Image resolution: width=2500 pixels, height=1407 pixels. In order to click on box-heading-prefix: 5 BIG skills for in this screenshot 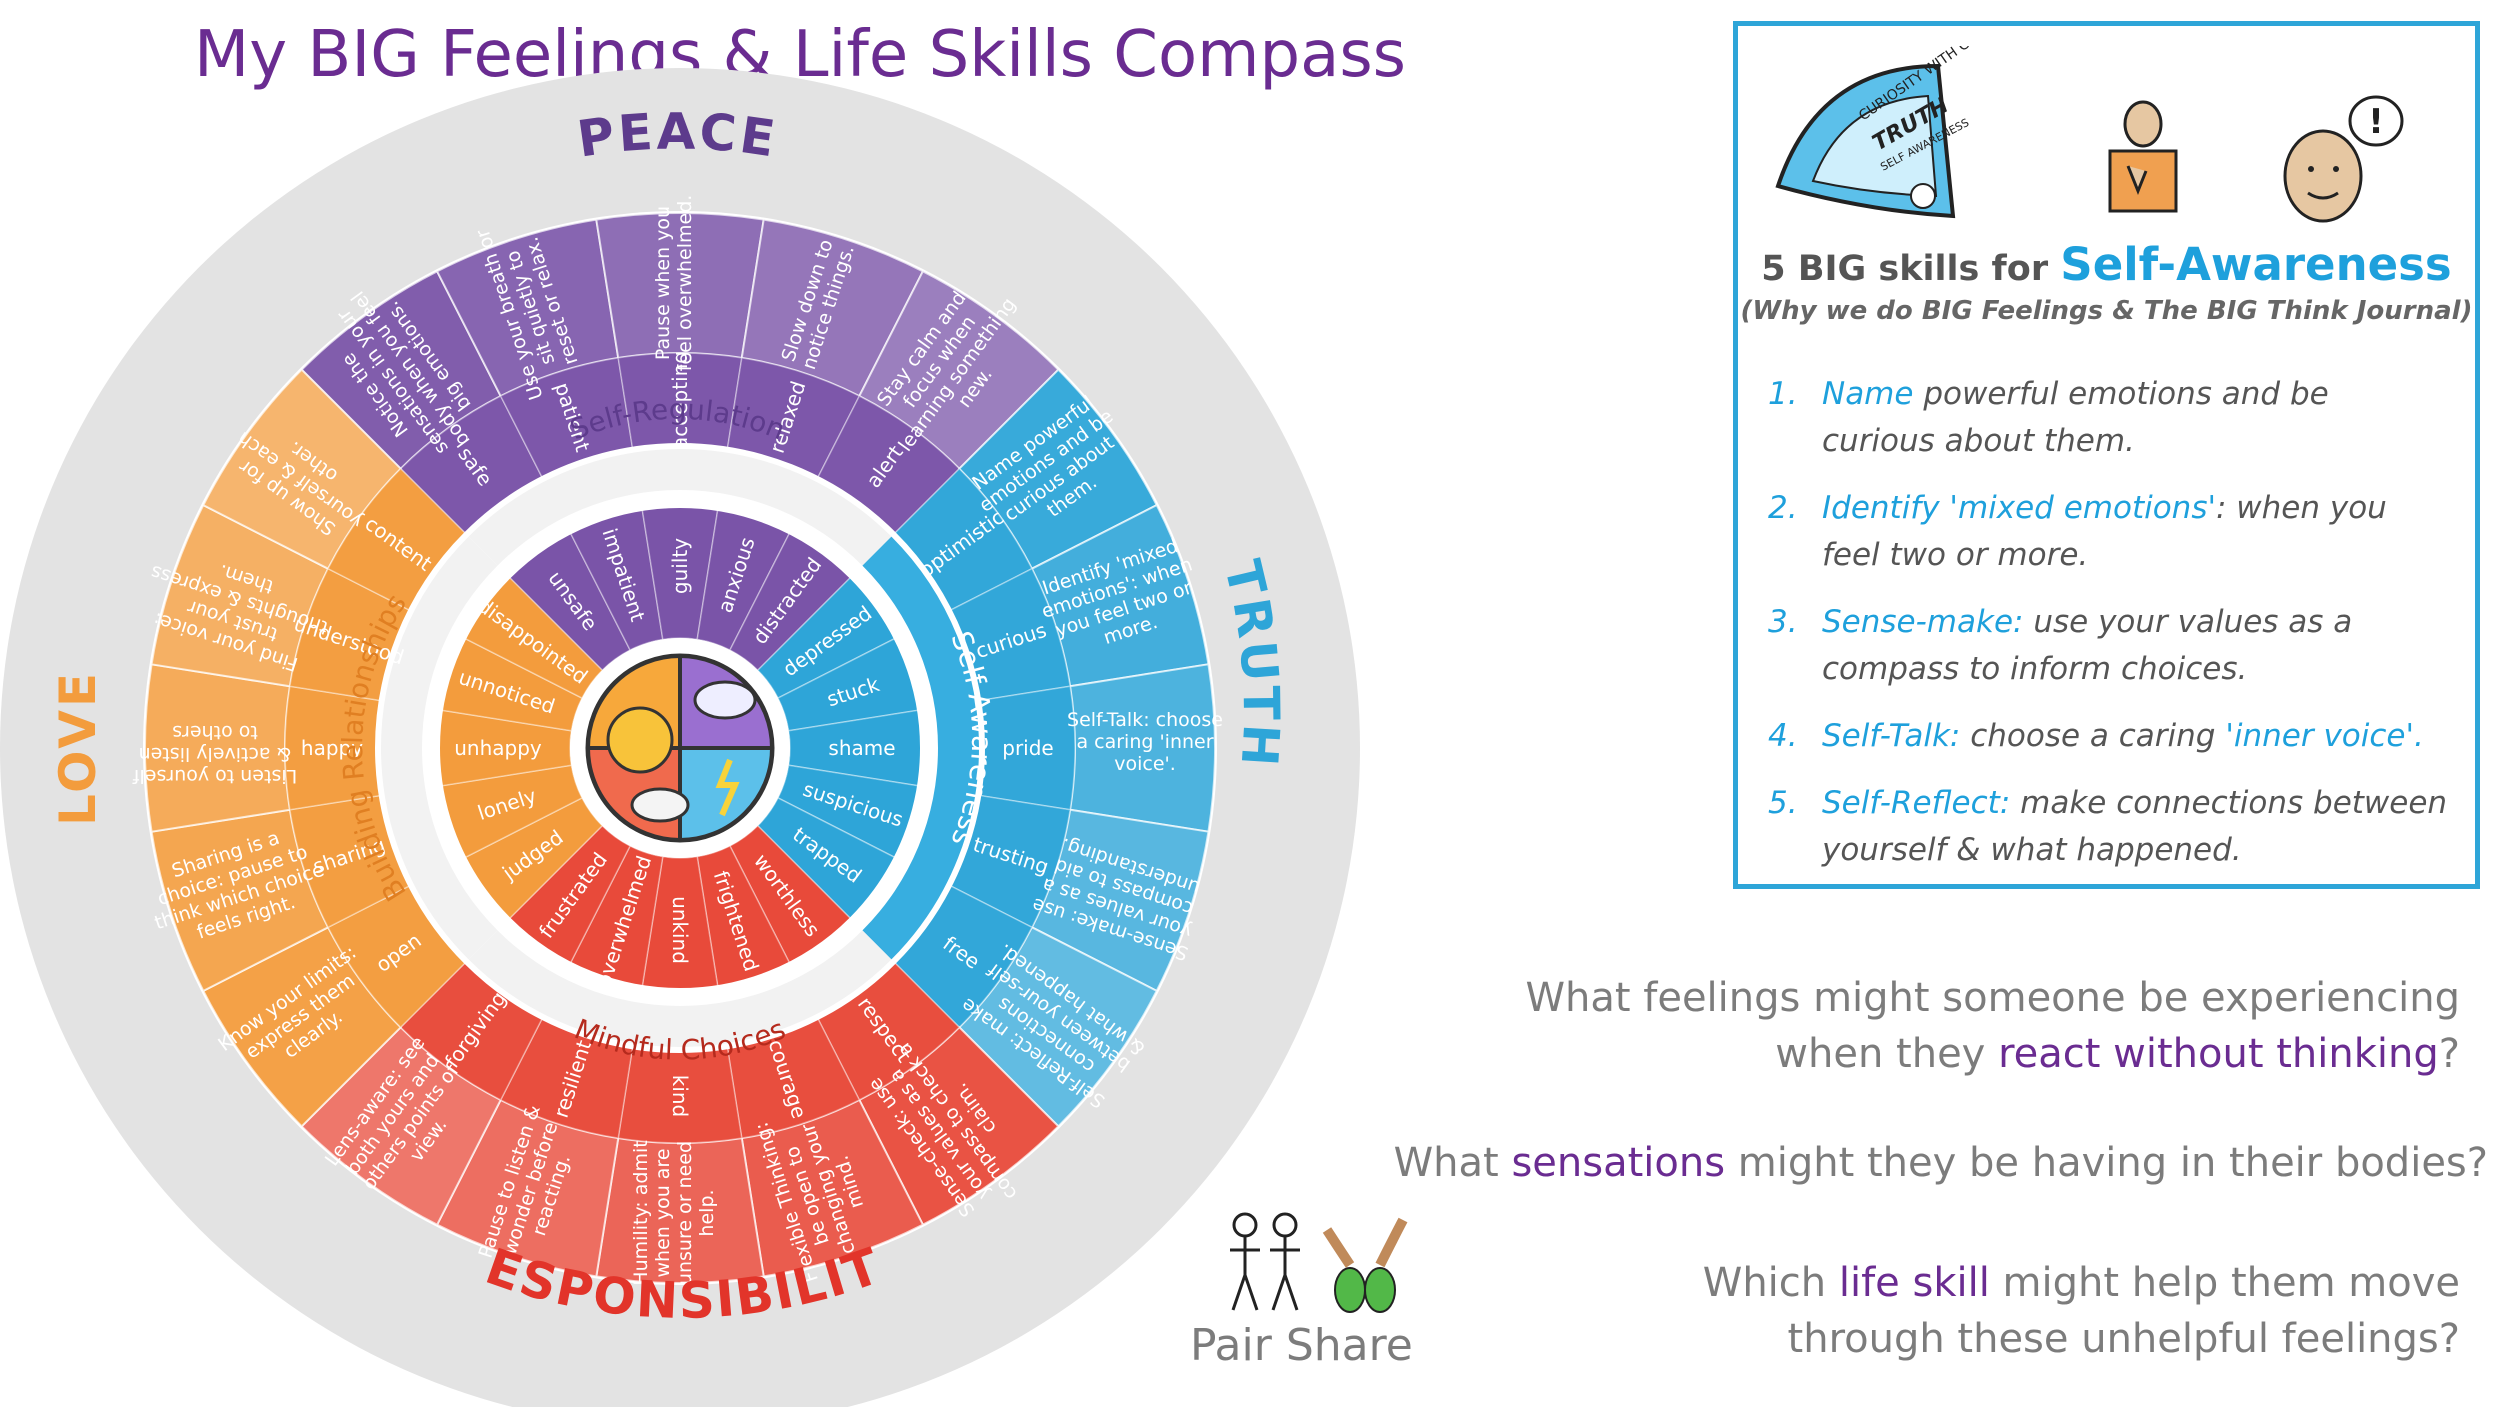, I will do `click(1911, 269)`.